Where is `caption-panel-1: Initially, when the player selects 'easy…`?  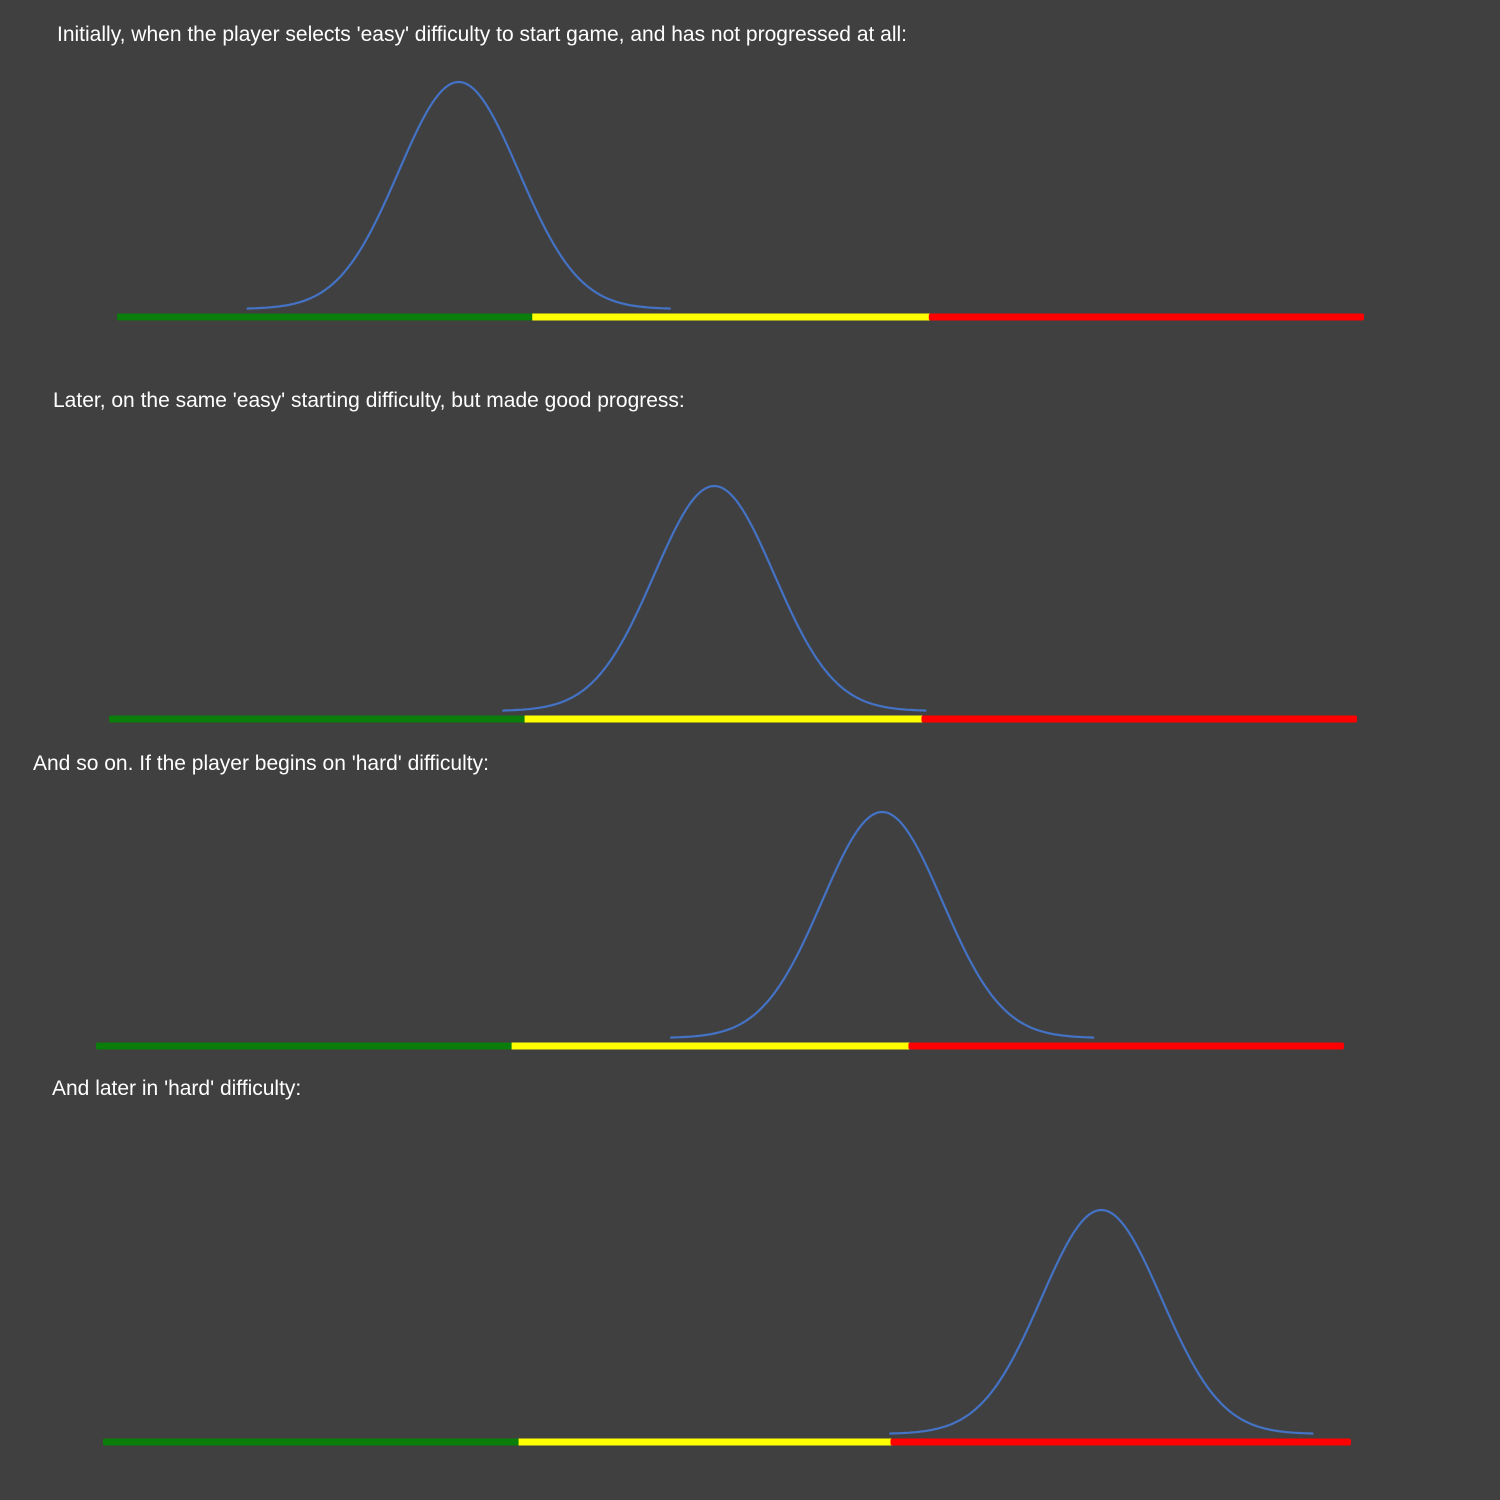
caption-panel-1: Initially, when the player selects 'easy… is located at coordinates (482, 34).